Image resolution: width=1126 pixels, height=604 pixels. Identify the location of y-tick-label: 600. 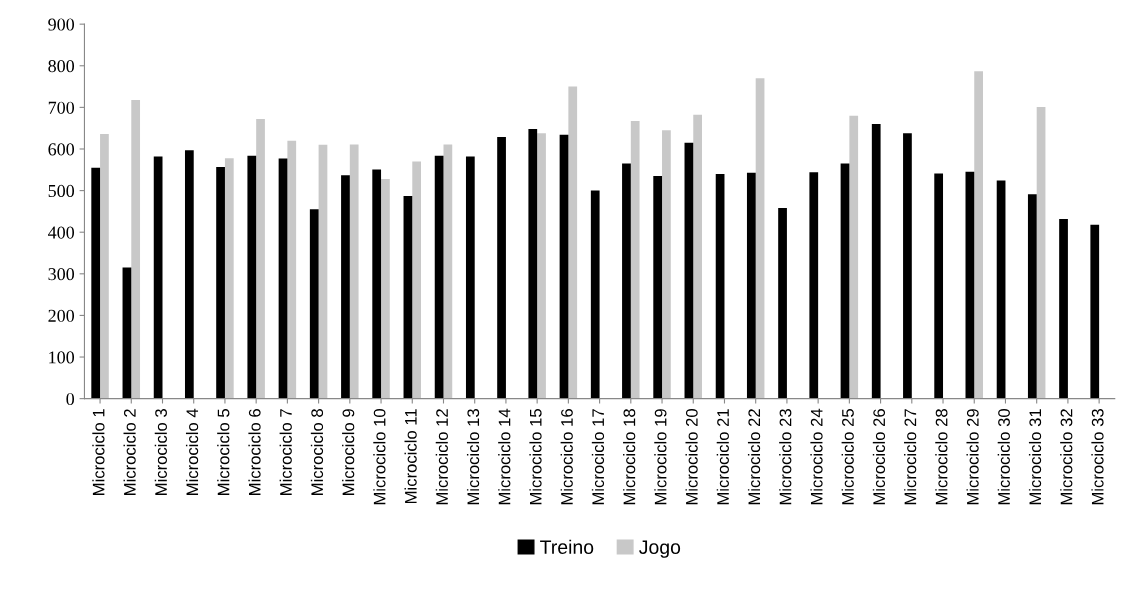
(61, 149).